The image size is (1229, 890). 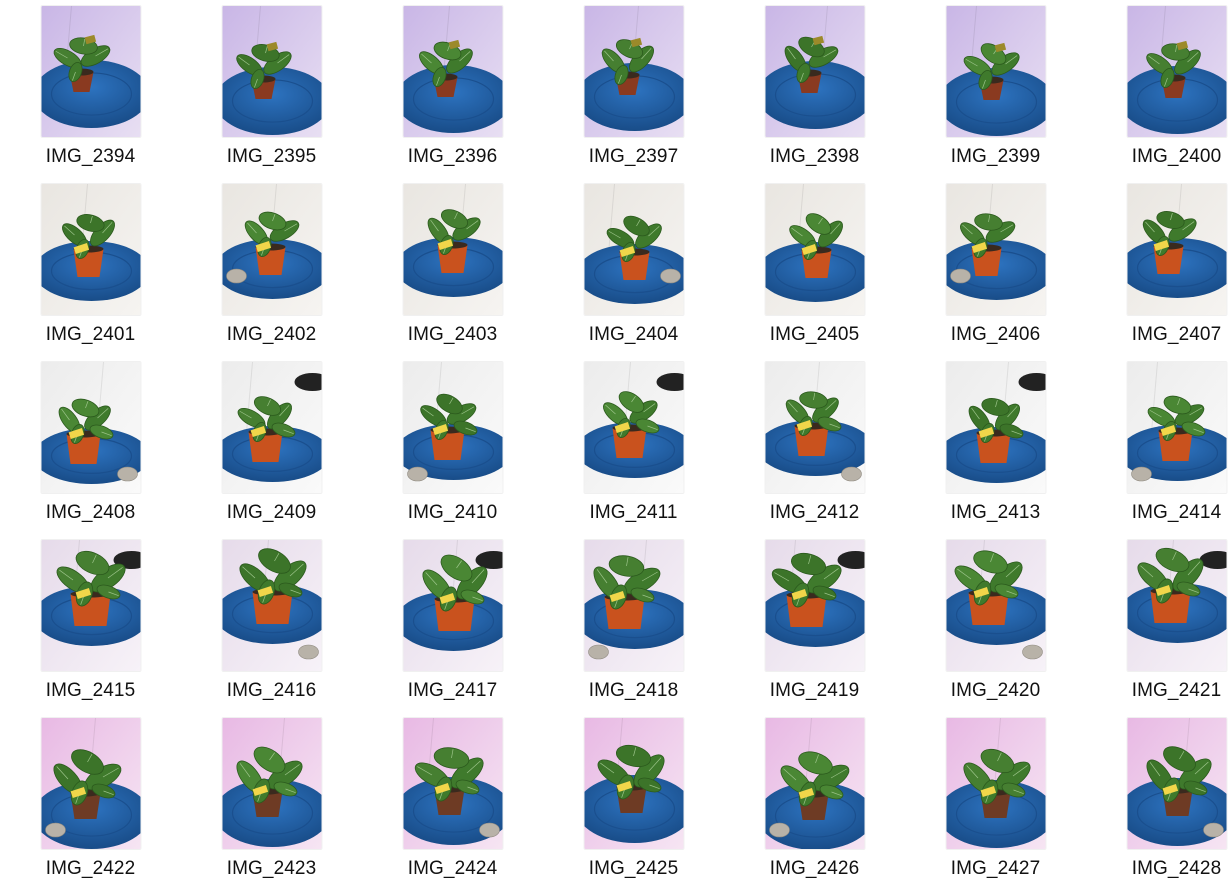 I want to click on file-name-label: IMG_2400, so click(x=1176, y=156).